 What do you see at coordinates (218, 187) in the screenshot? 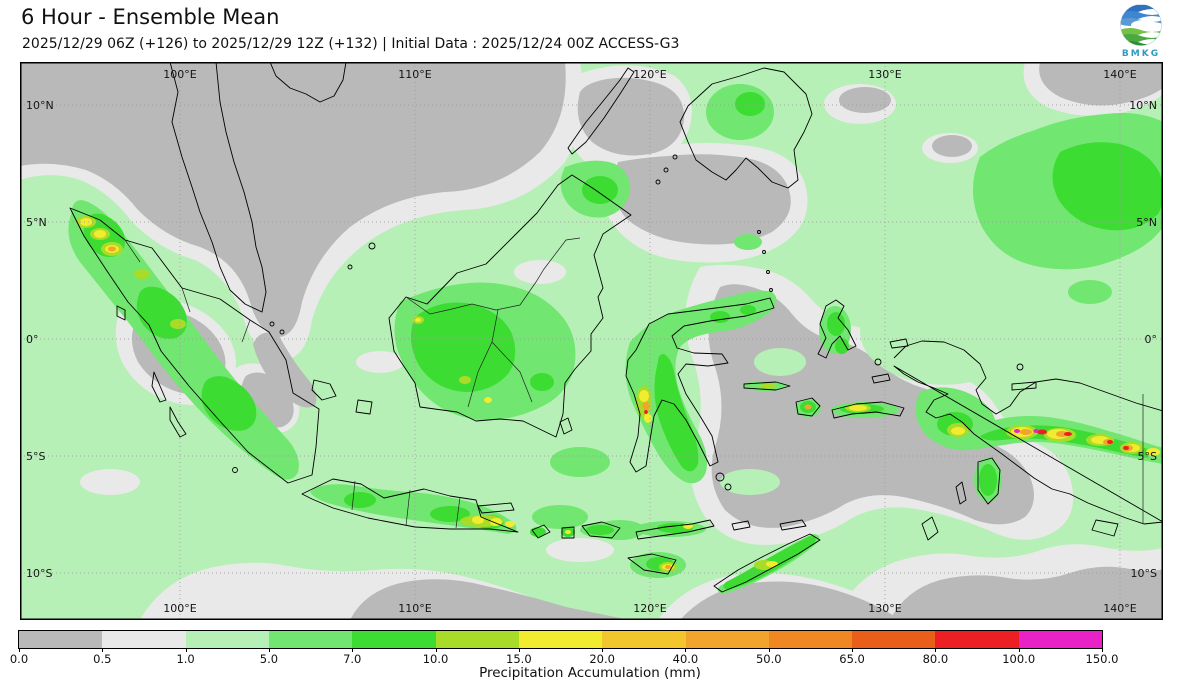
I see `malay-peninsula-coastline` at bounding box center [218, 187].